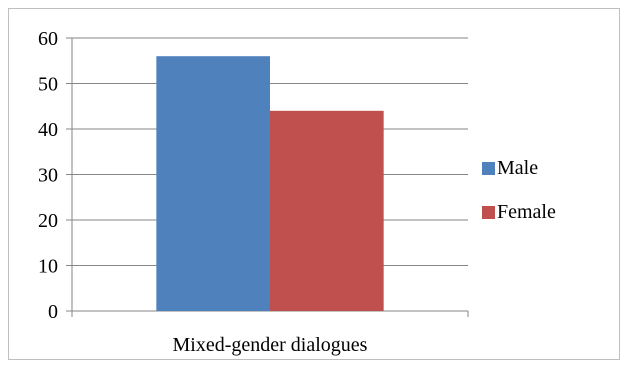  I want to click on legend-label-male: Male, so click(517, 168).